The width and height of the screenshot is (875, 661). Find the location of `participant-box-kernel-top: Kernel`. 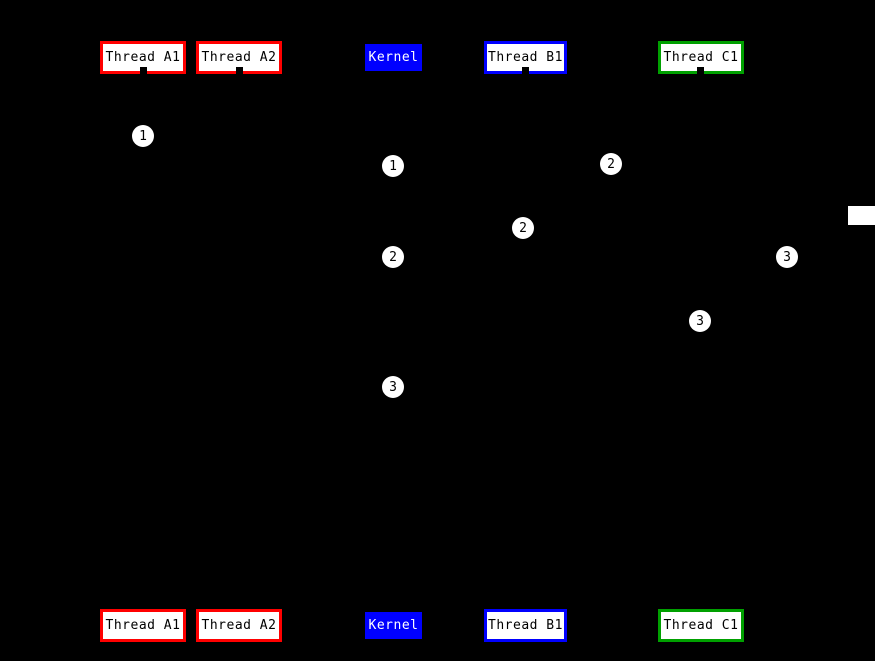

participant-box-kernel-top: Kernel is located at coordinates (393, 57).